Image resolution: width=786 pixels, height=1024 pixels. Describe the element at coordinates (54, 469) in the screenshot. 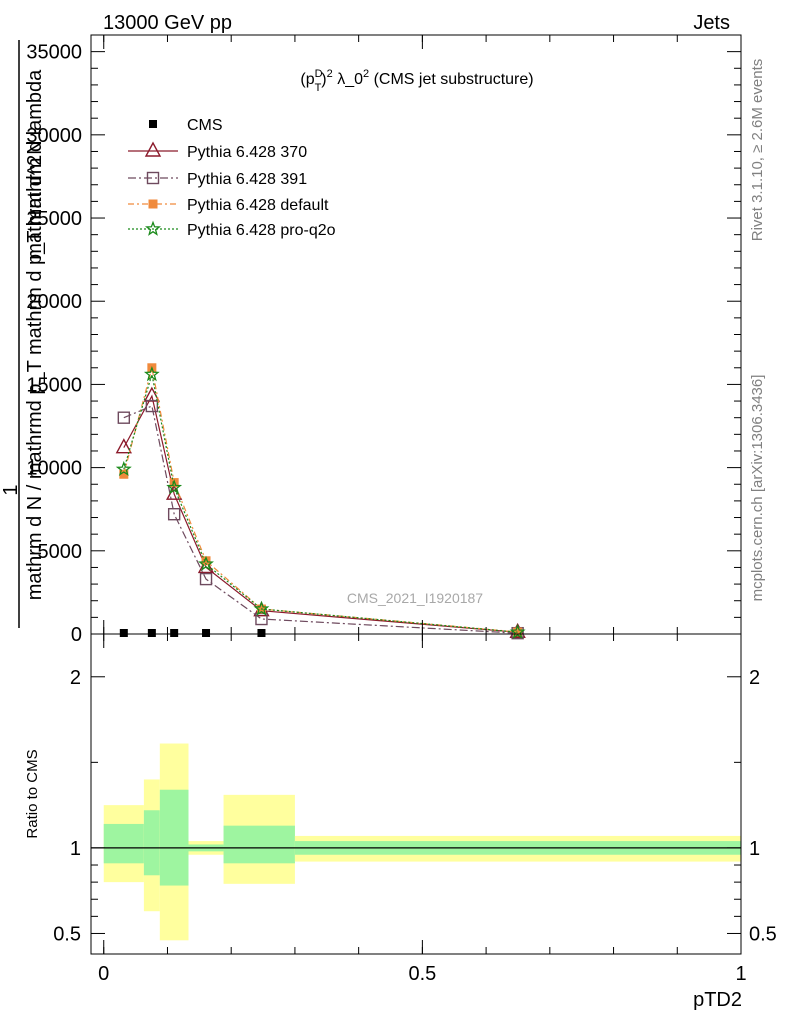

I see `main-ytick-label: 10000` at that location.